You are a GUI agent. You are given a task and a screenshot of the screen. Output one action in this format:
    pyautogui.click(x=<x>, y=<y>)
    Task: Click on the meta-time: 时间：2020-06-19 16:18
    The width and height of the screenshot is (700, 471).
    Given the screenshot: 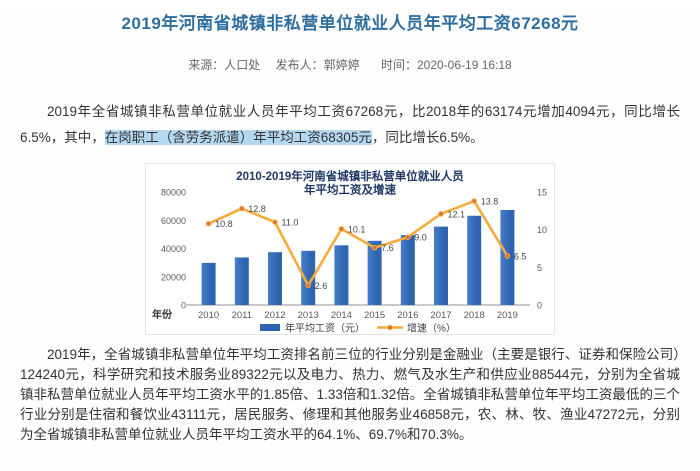 What is the action you would take?
    pyautogui.click(x=446, y=65)
    